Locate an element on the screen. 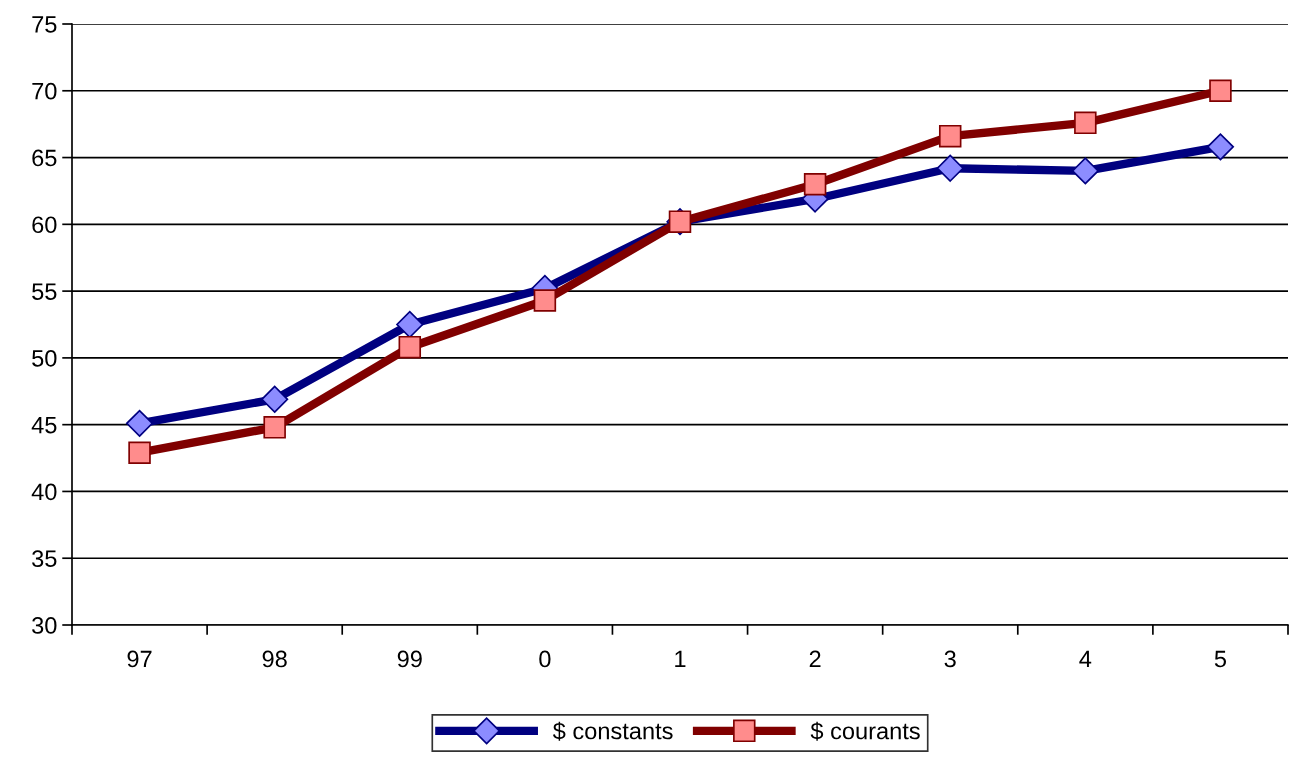 The image size is (1290, 768). x-tick-label: 98 is located at coordinates (274, 659).